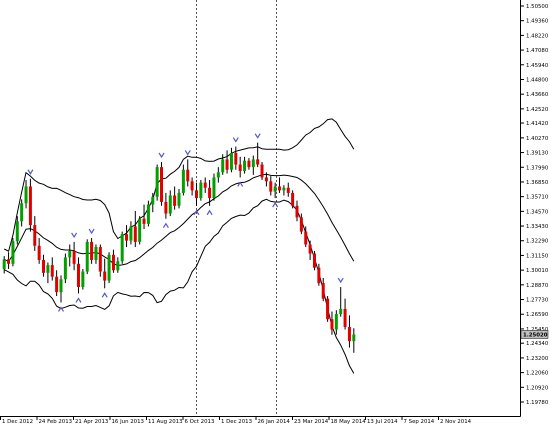 The width and height of the screenshot is (550, 432). Describe the element at coordinates (537, 242) in the screenshot. I see `price-tick-label: 1.32290` at that location.